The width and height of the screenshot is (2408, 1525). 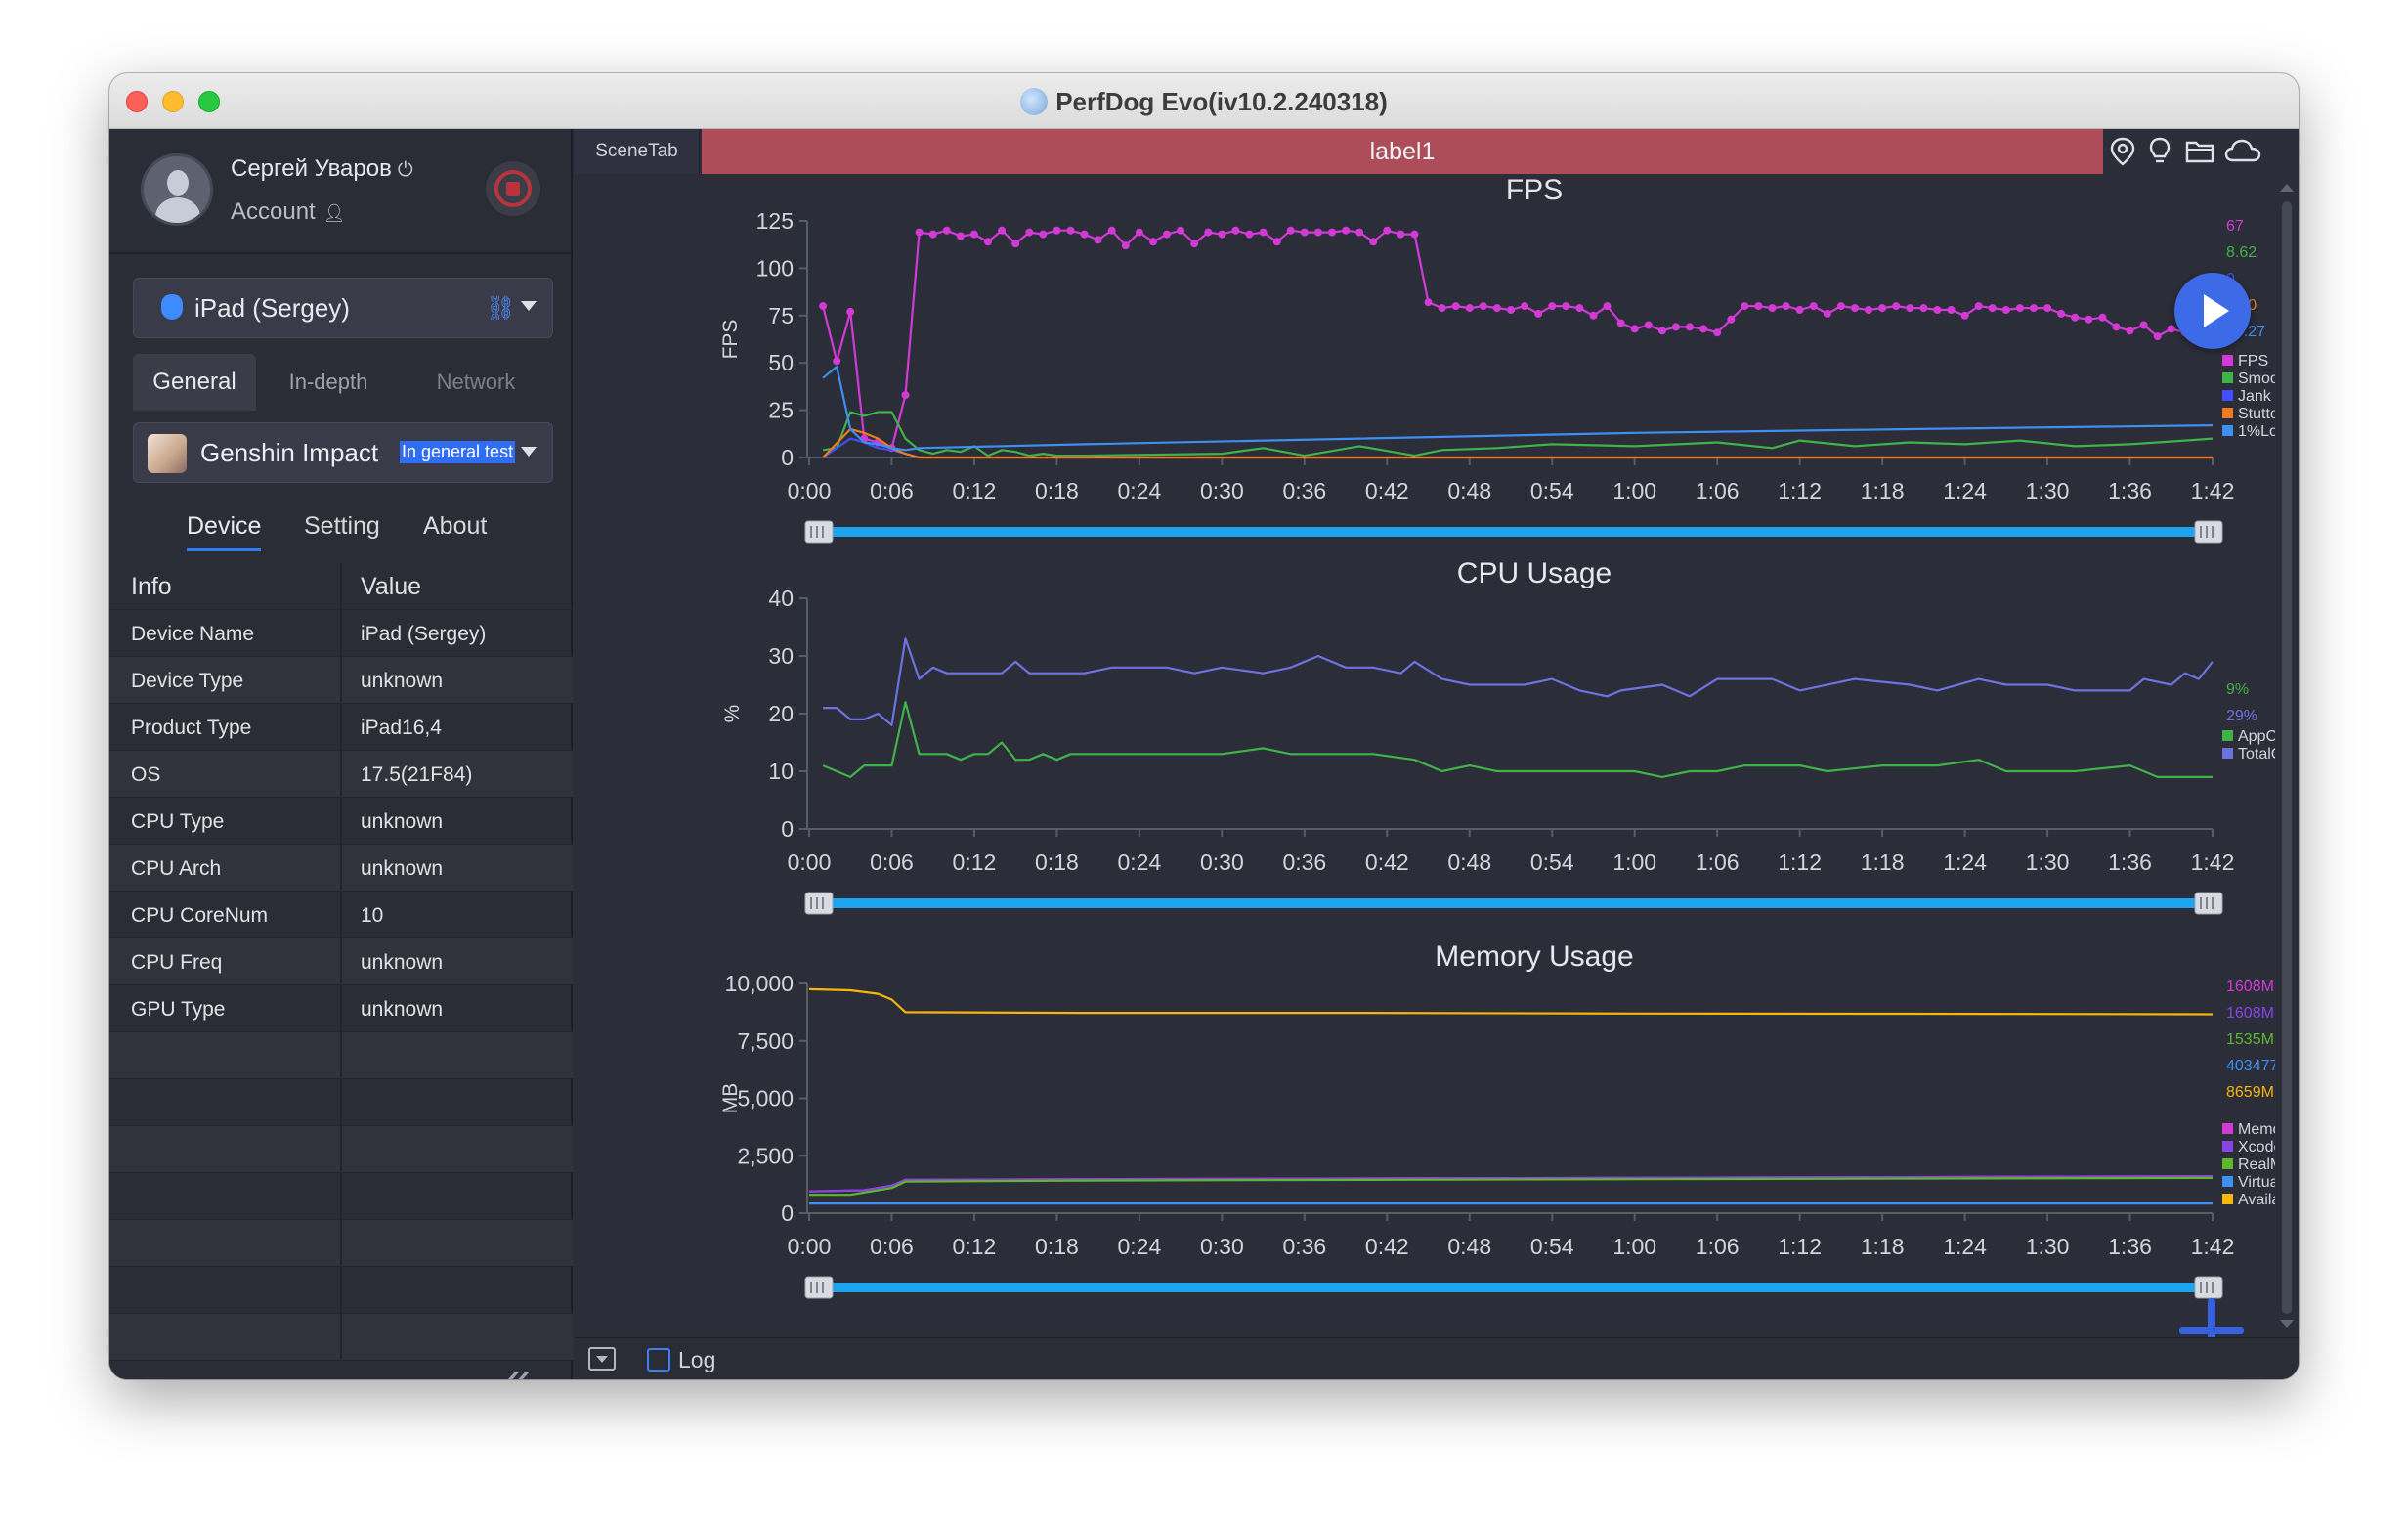 I want to click on table-row: GPU Type unknown, so click(x=341, y=1008).